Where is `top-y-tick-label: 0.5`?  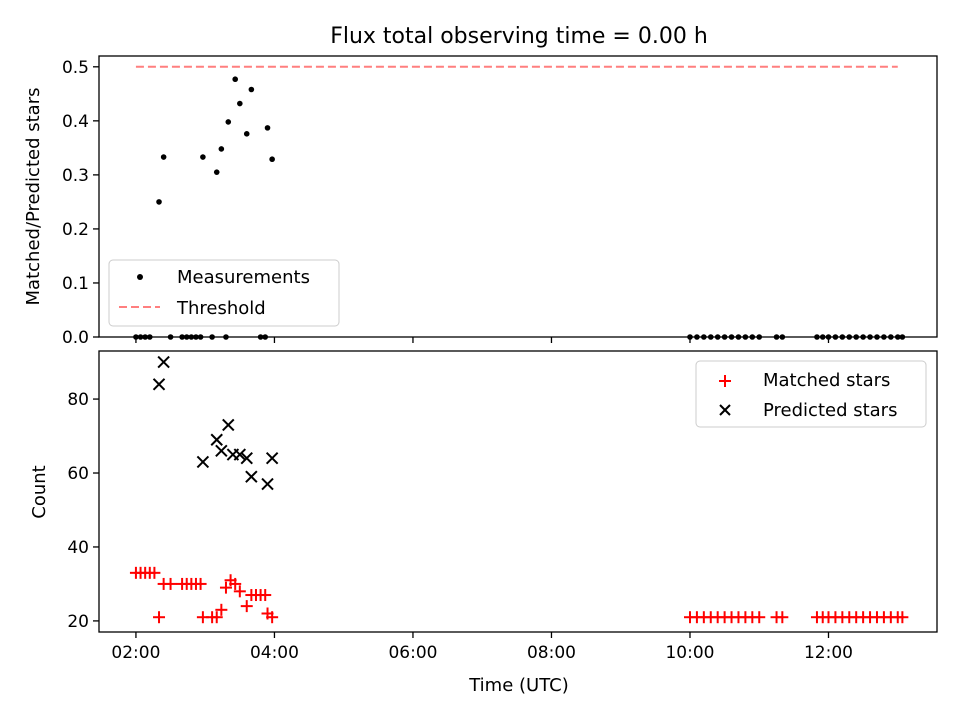
top-y-tick-label: 0.5 is located at coordinates (75, 68).